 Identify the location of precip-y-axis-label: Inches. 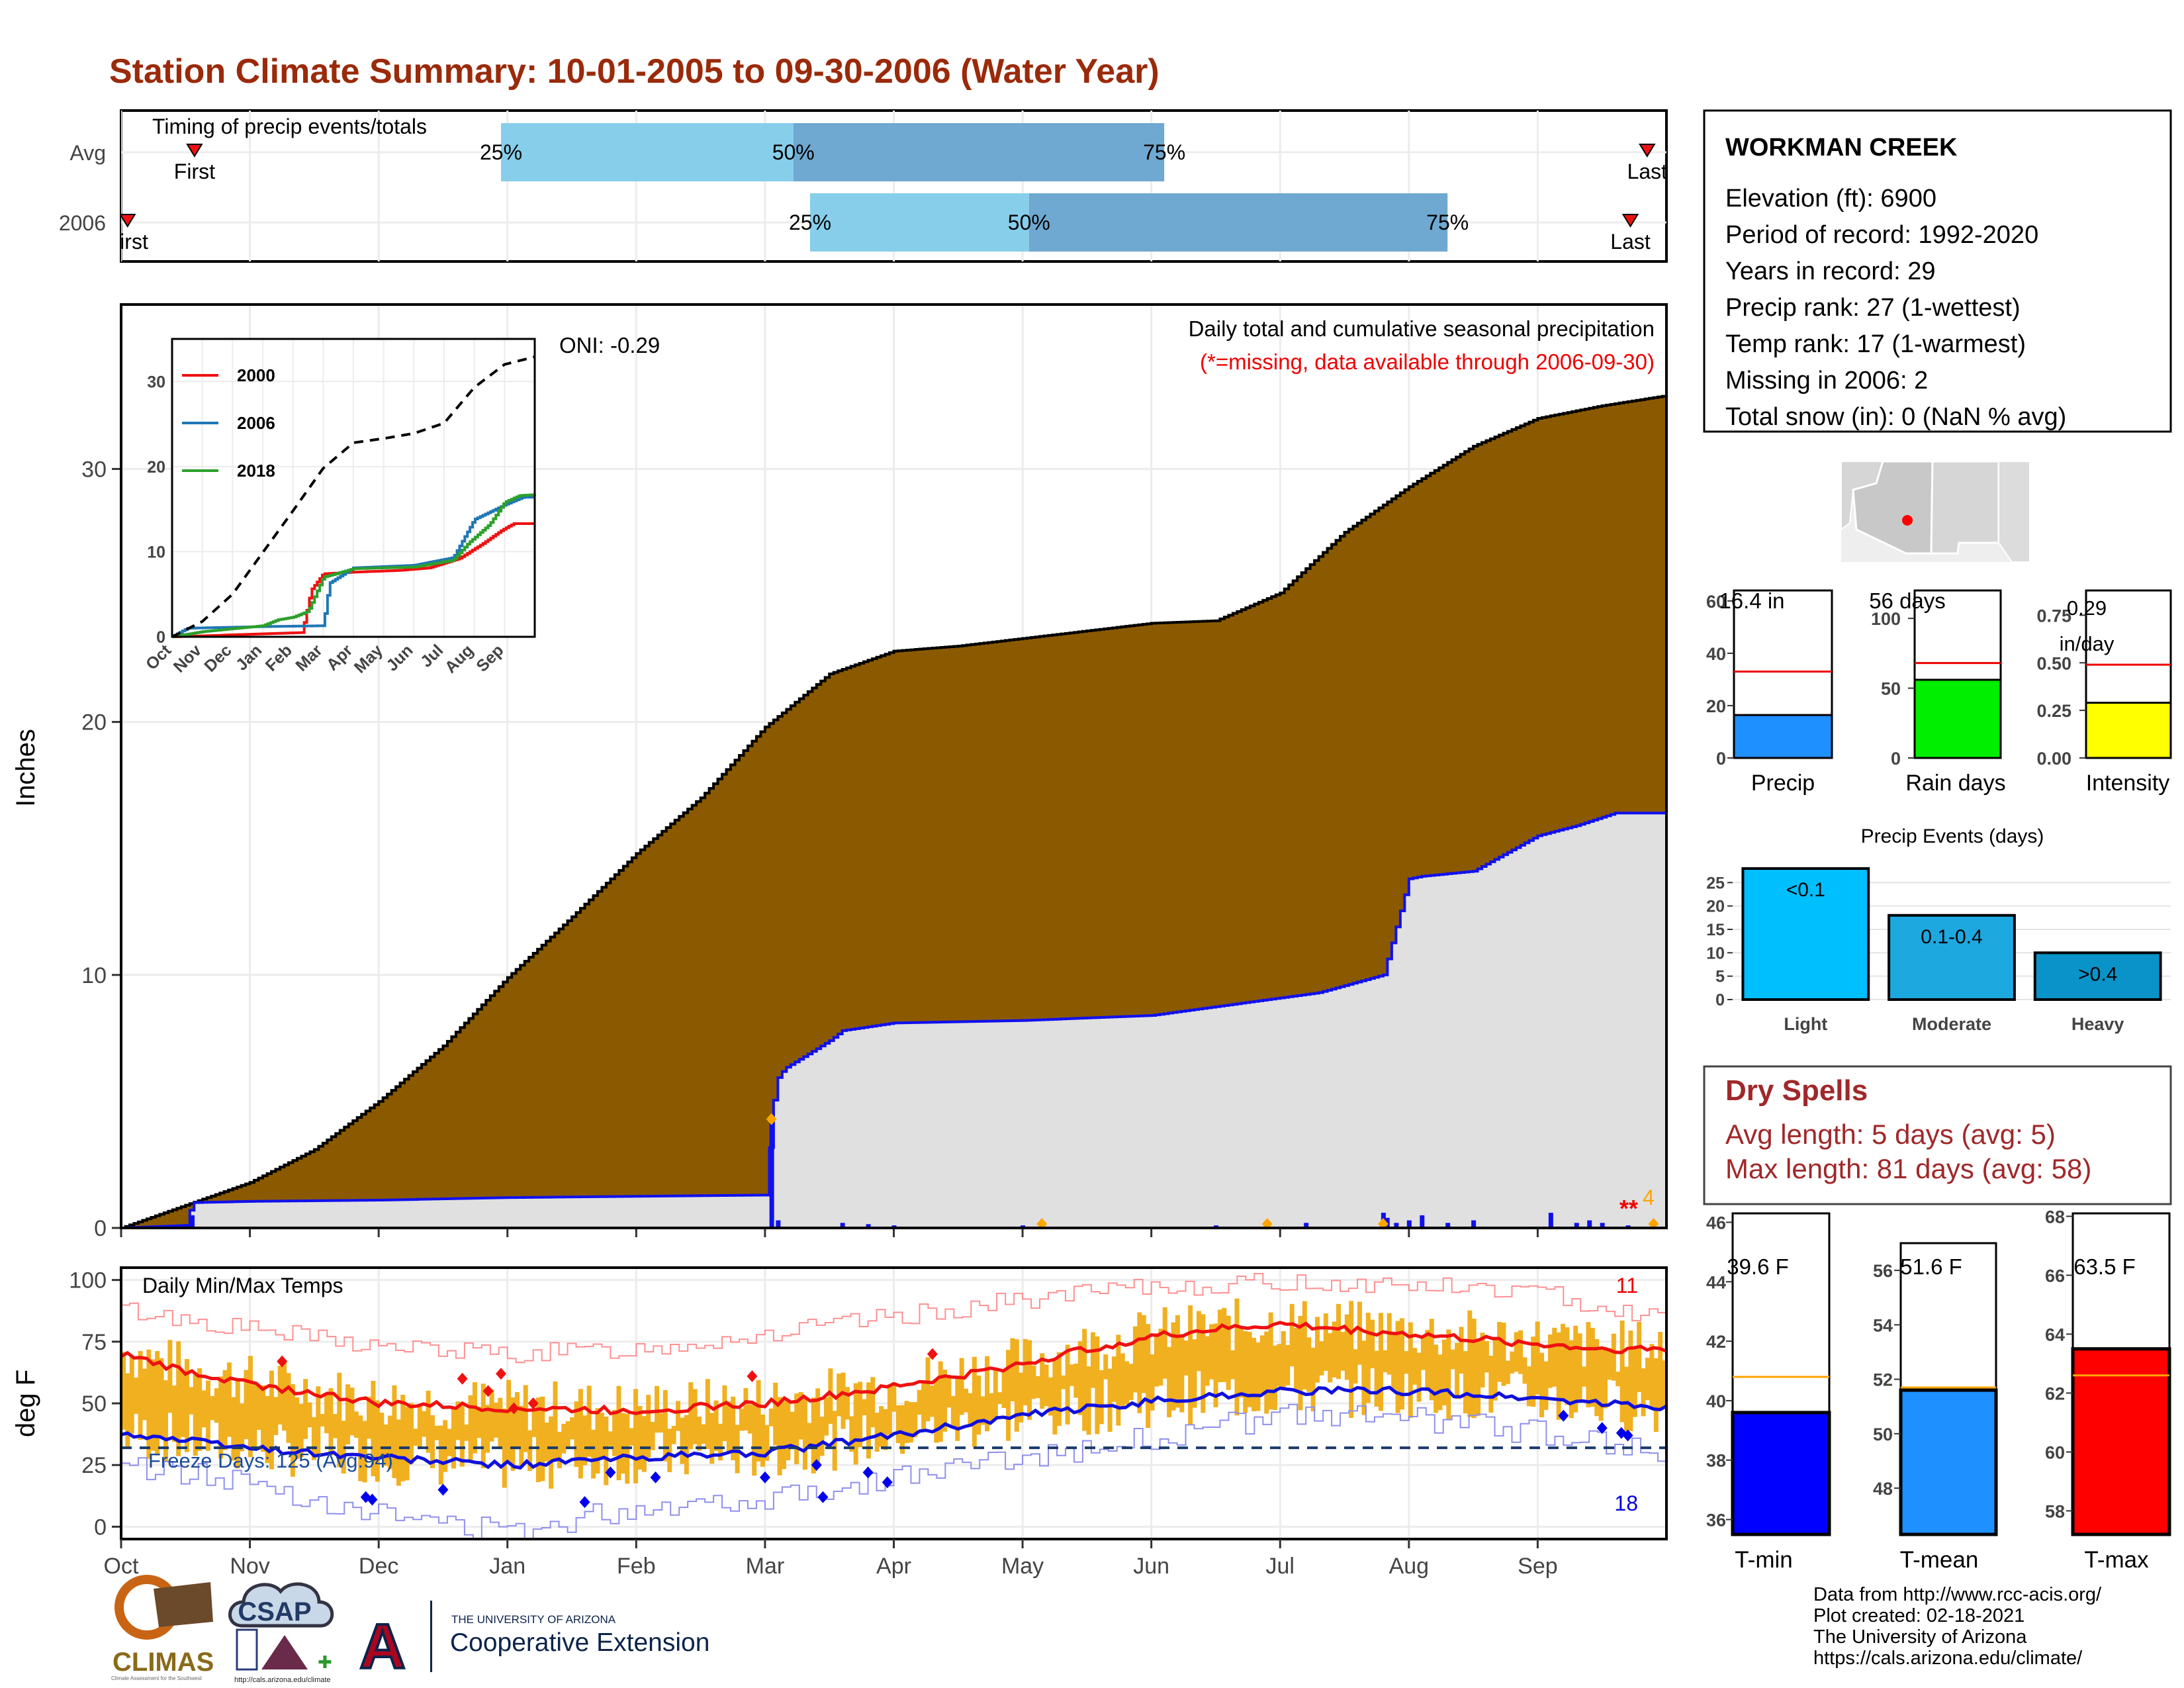
(26, 768).